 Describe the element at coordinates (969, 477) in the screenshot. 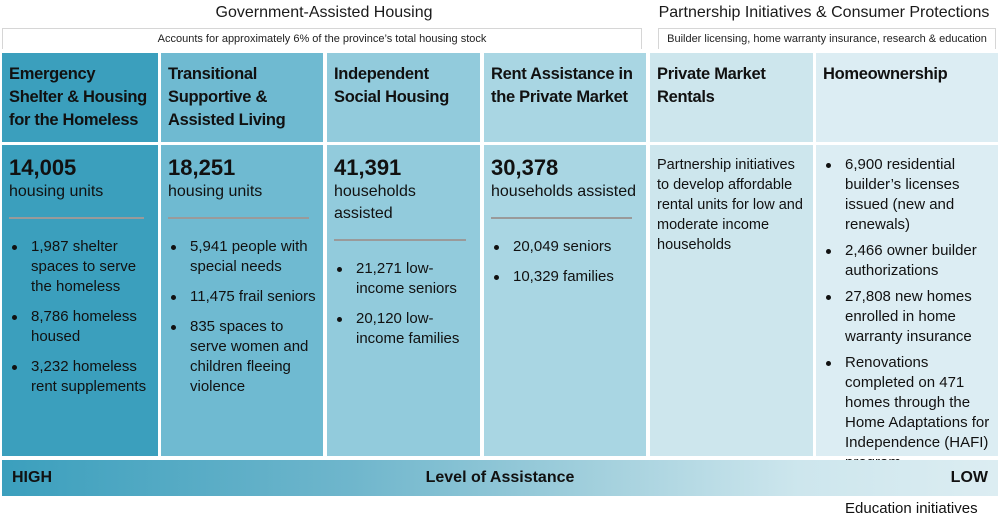

I see `level-low-label: LOW` at that location.